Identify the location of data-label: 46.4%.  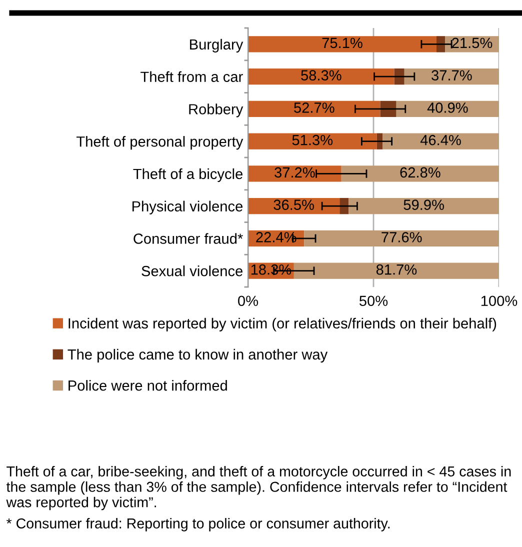
(440, 140).